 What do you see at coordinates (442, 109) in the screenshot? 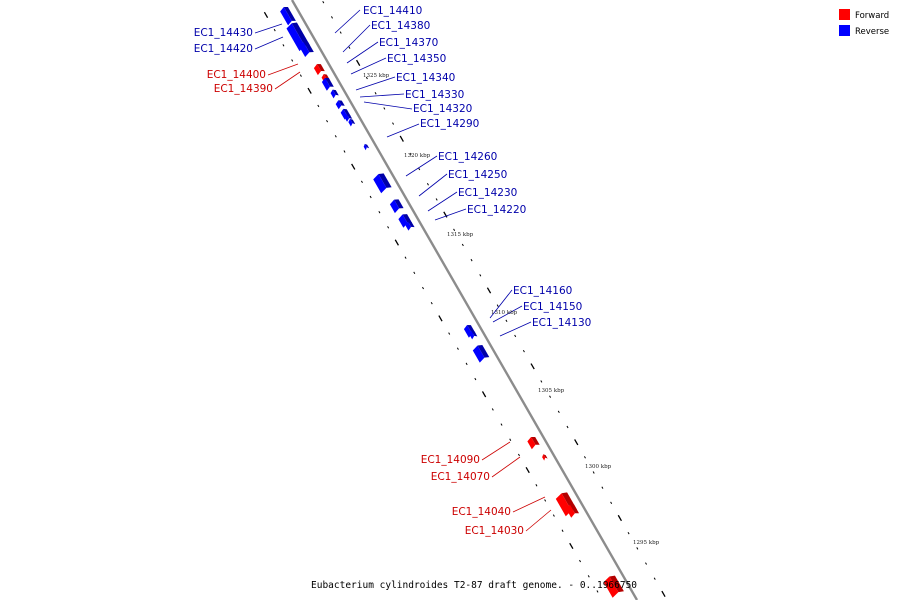
I see `gene-label: EC1_14320` at bounding box center [442, 109].